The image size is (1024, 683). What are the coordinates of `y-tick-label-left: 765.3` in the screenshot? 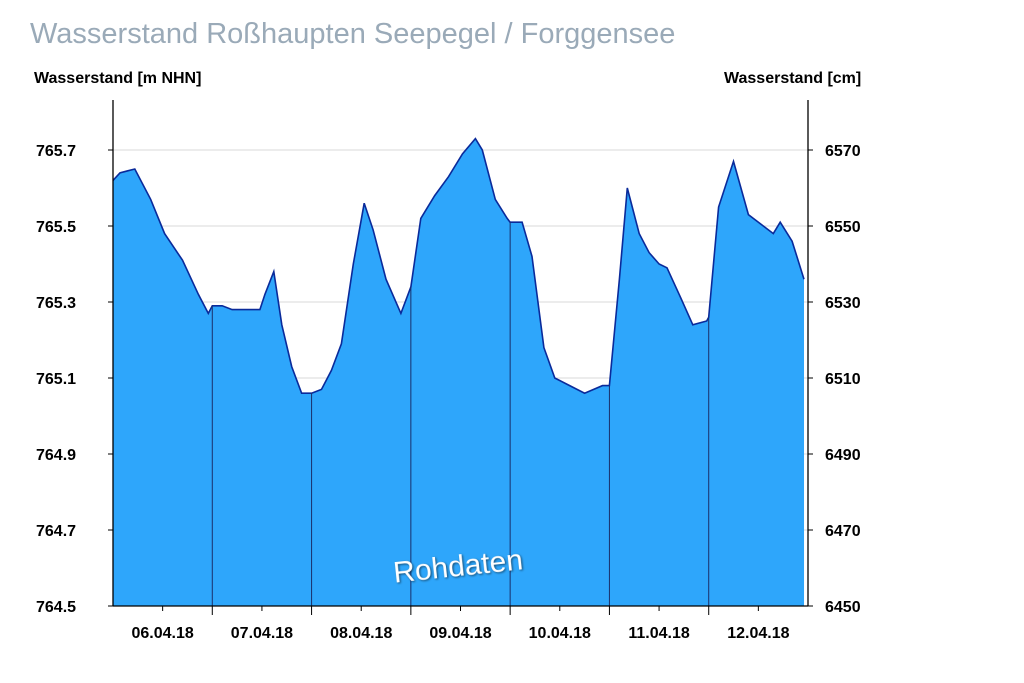 It's located at (56, 303).